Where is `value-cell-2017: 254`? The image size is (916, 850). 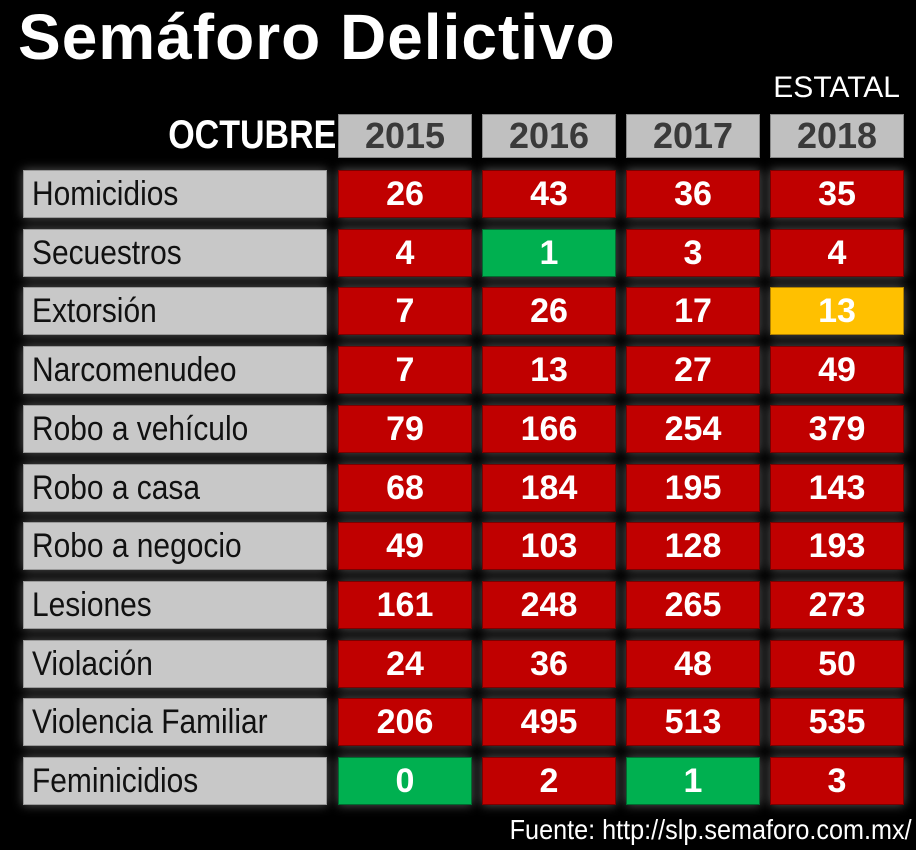
value-cell-2017: 254 is located at coordinates (693, 429).